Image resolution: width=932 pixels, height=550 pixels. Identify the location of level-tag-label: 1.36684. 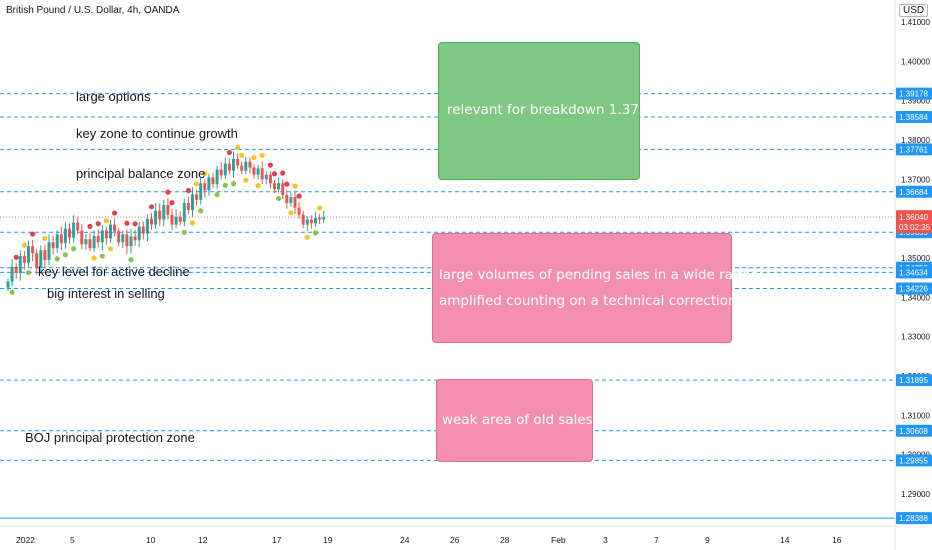
(913, 192).